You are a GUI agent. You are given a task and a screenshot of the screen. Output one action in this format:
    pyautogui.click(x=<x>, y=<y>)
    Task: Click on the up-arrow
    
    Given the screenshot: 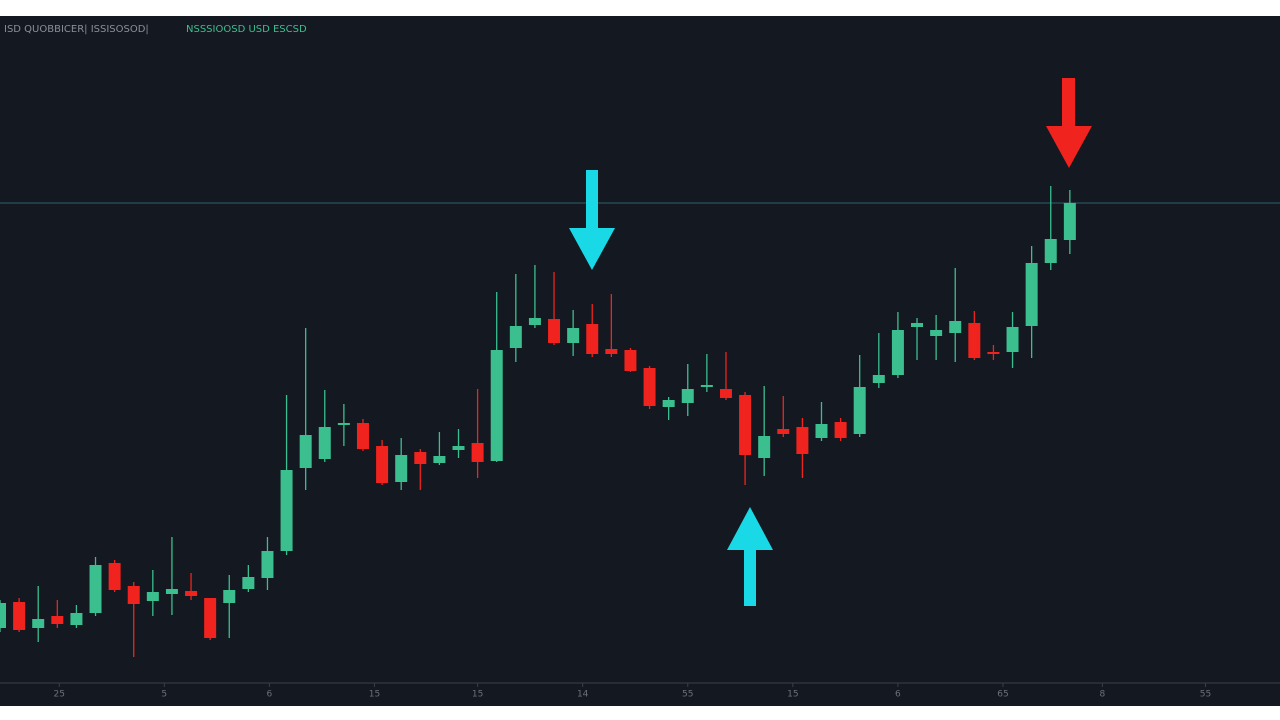 What is the action you would take?
    pyautogui.click(x=750, y=556)
    